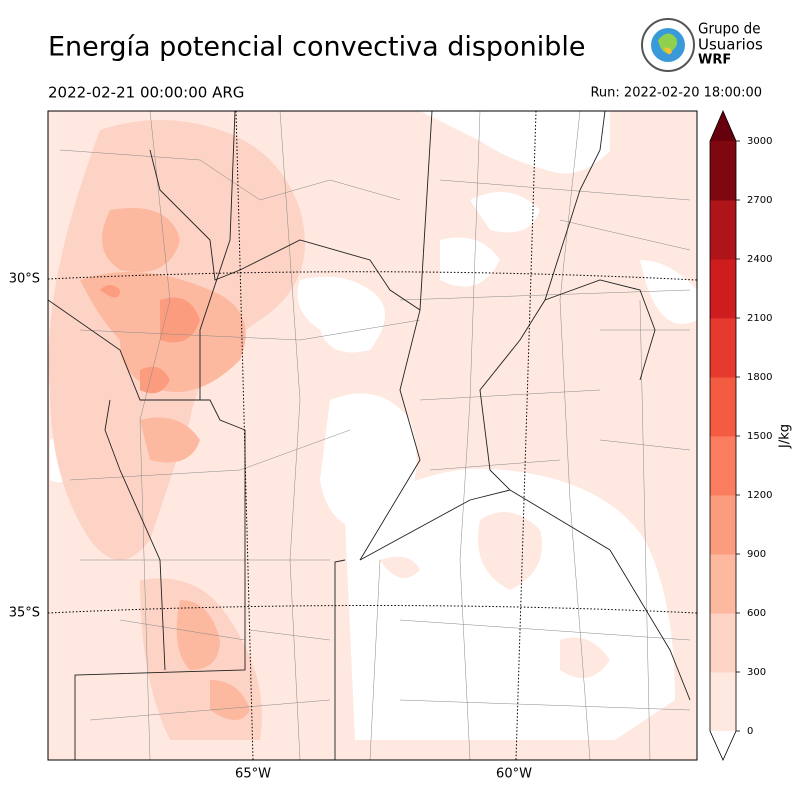  What do you see at coordinates (759, 200) in the screenshot?
I see `colorbar-tick-label: 2700` at bounding box center [759, 200].